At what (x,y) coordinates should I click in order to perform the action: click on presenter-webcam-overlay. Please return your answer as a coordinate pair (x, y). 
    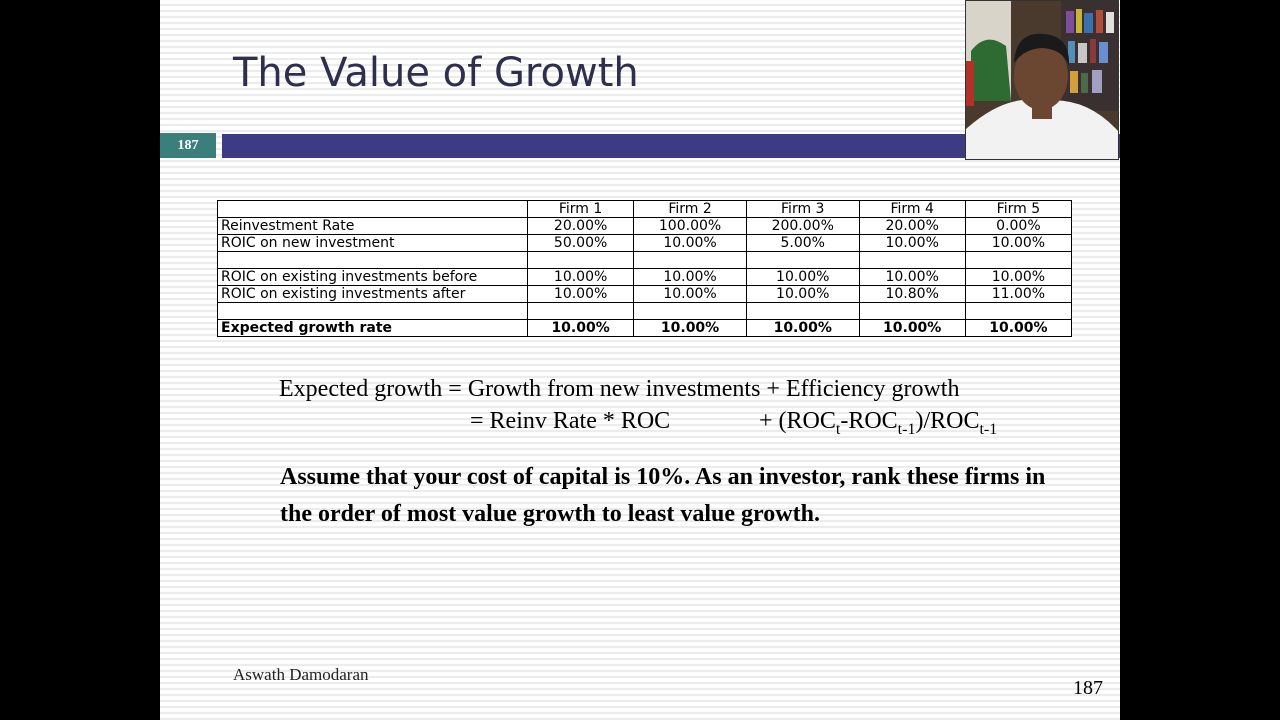
    Looking at the image, I should click on (1042, 80).